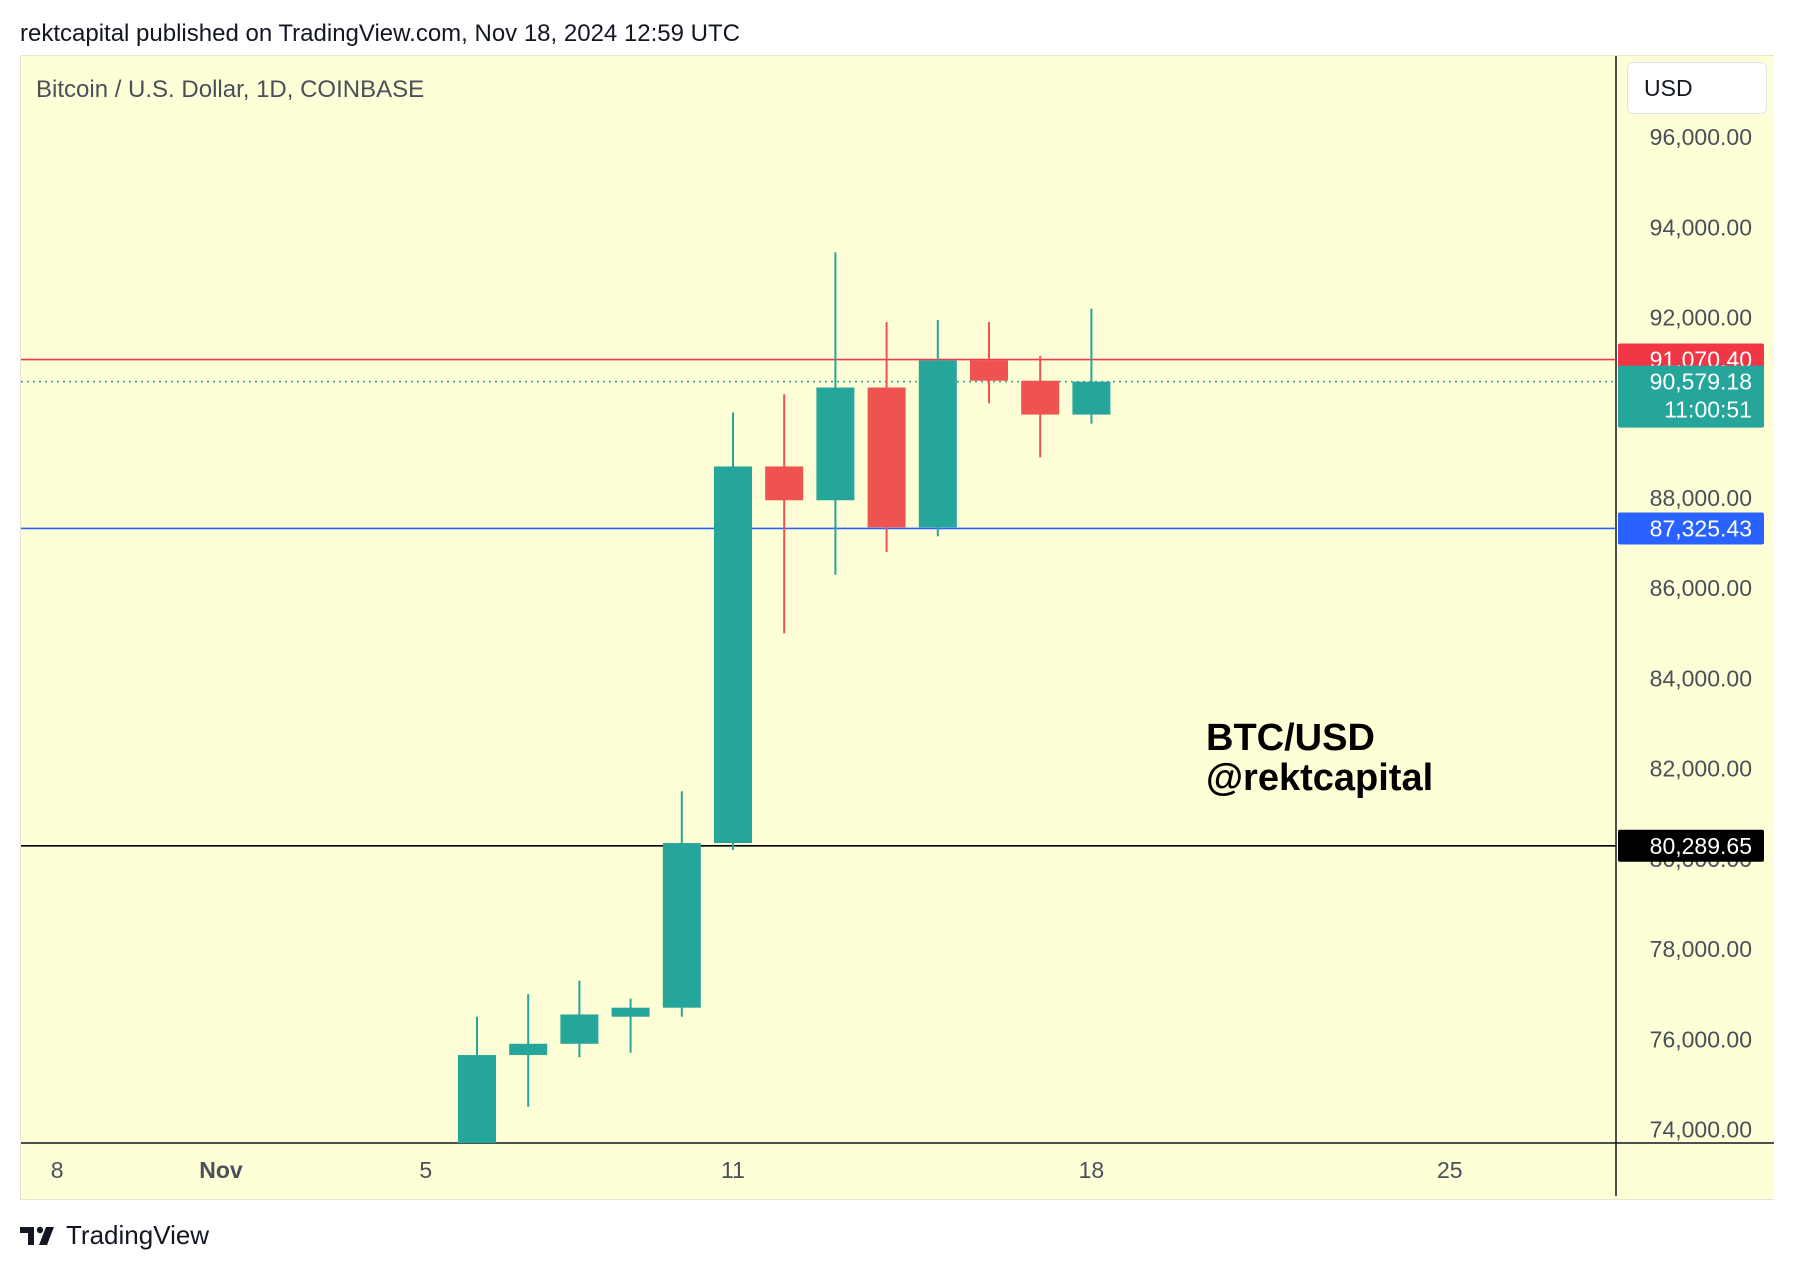  Describe the element at coordinates (1701, 846) in the screenshot. I see `level-price-tag-text: 80,289.65` at that location.